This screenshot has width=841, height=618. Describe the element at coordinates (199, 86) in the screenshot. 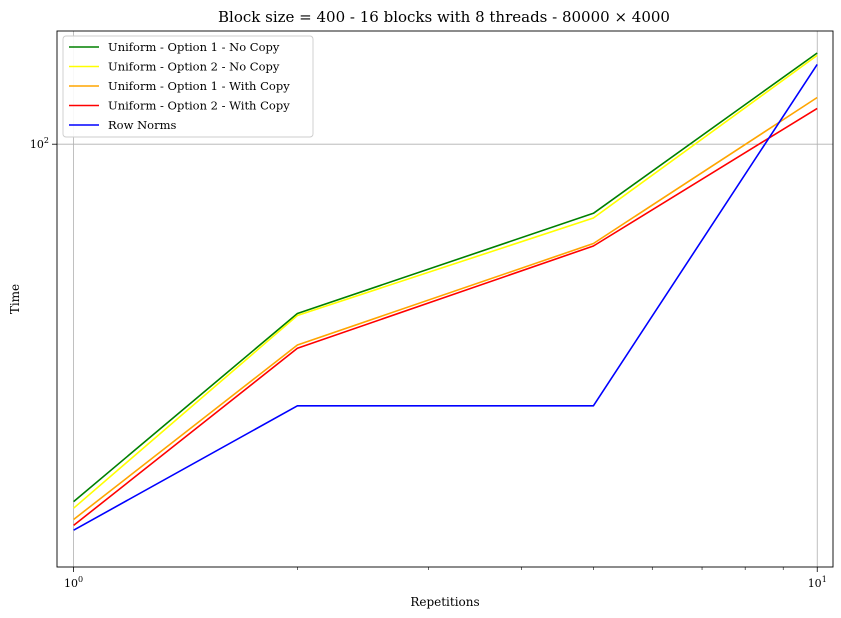

I see `legend-label-3: Uniform - Option 1 - With Copy` at that location.